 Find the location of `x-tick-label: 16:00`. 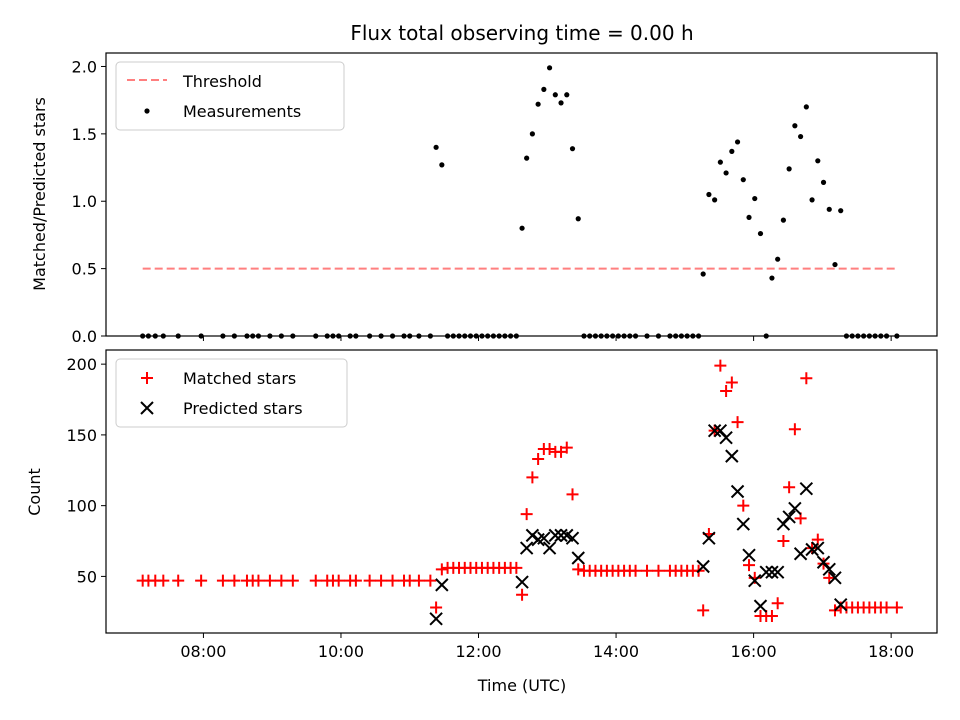

x-tick-label: 16:00 is located at coordinates (754, 651).